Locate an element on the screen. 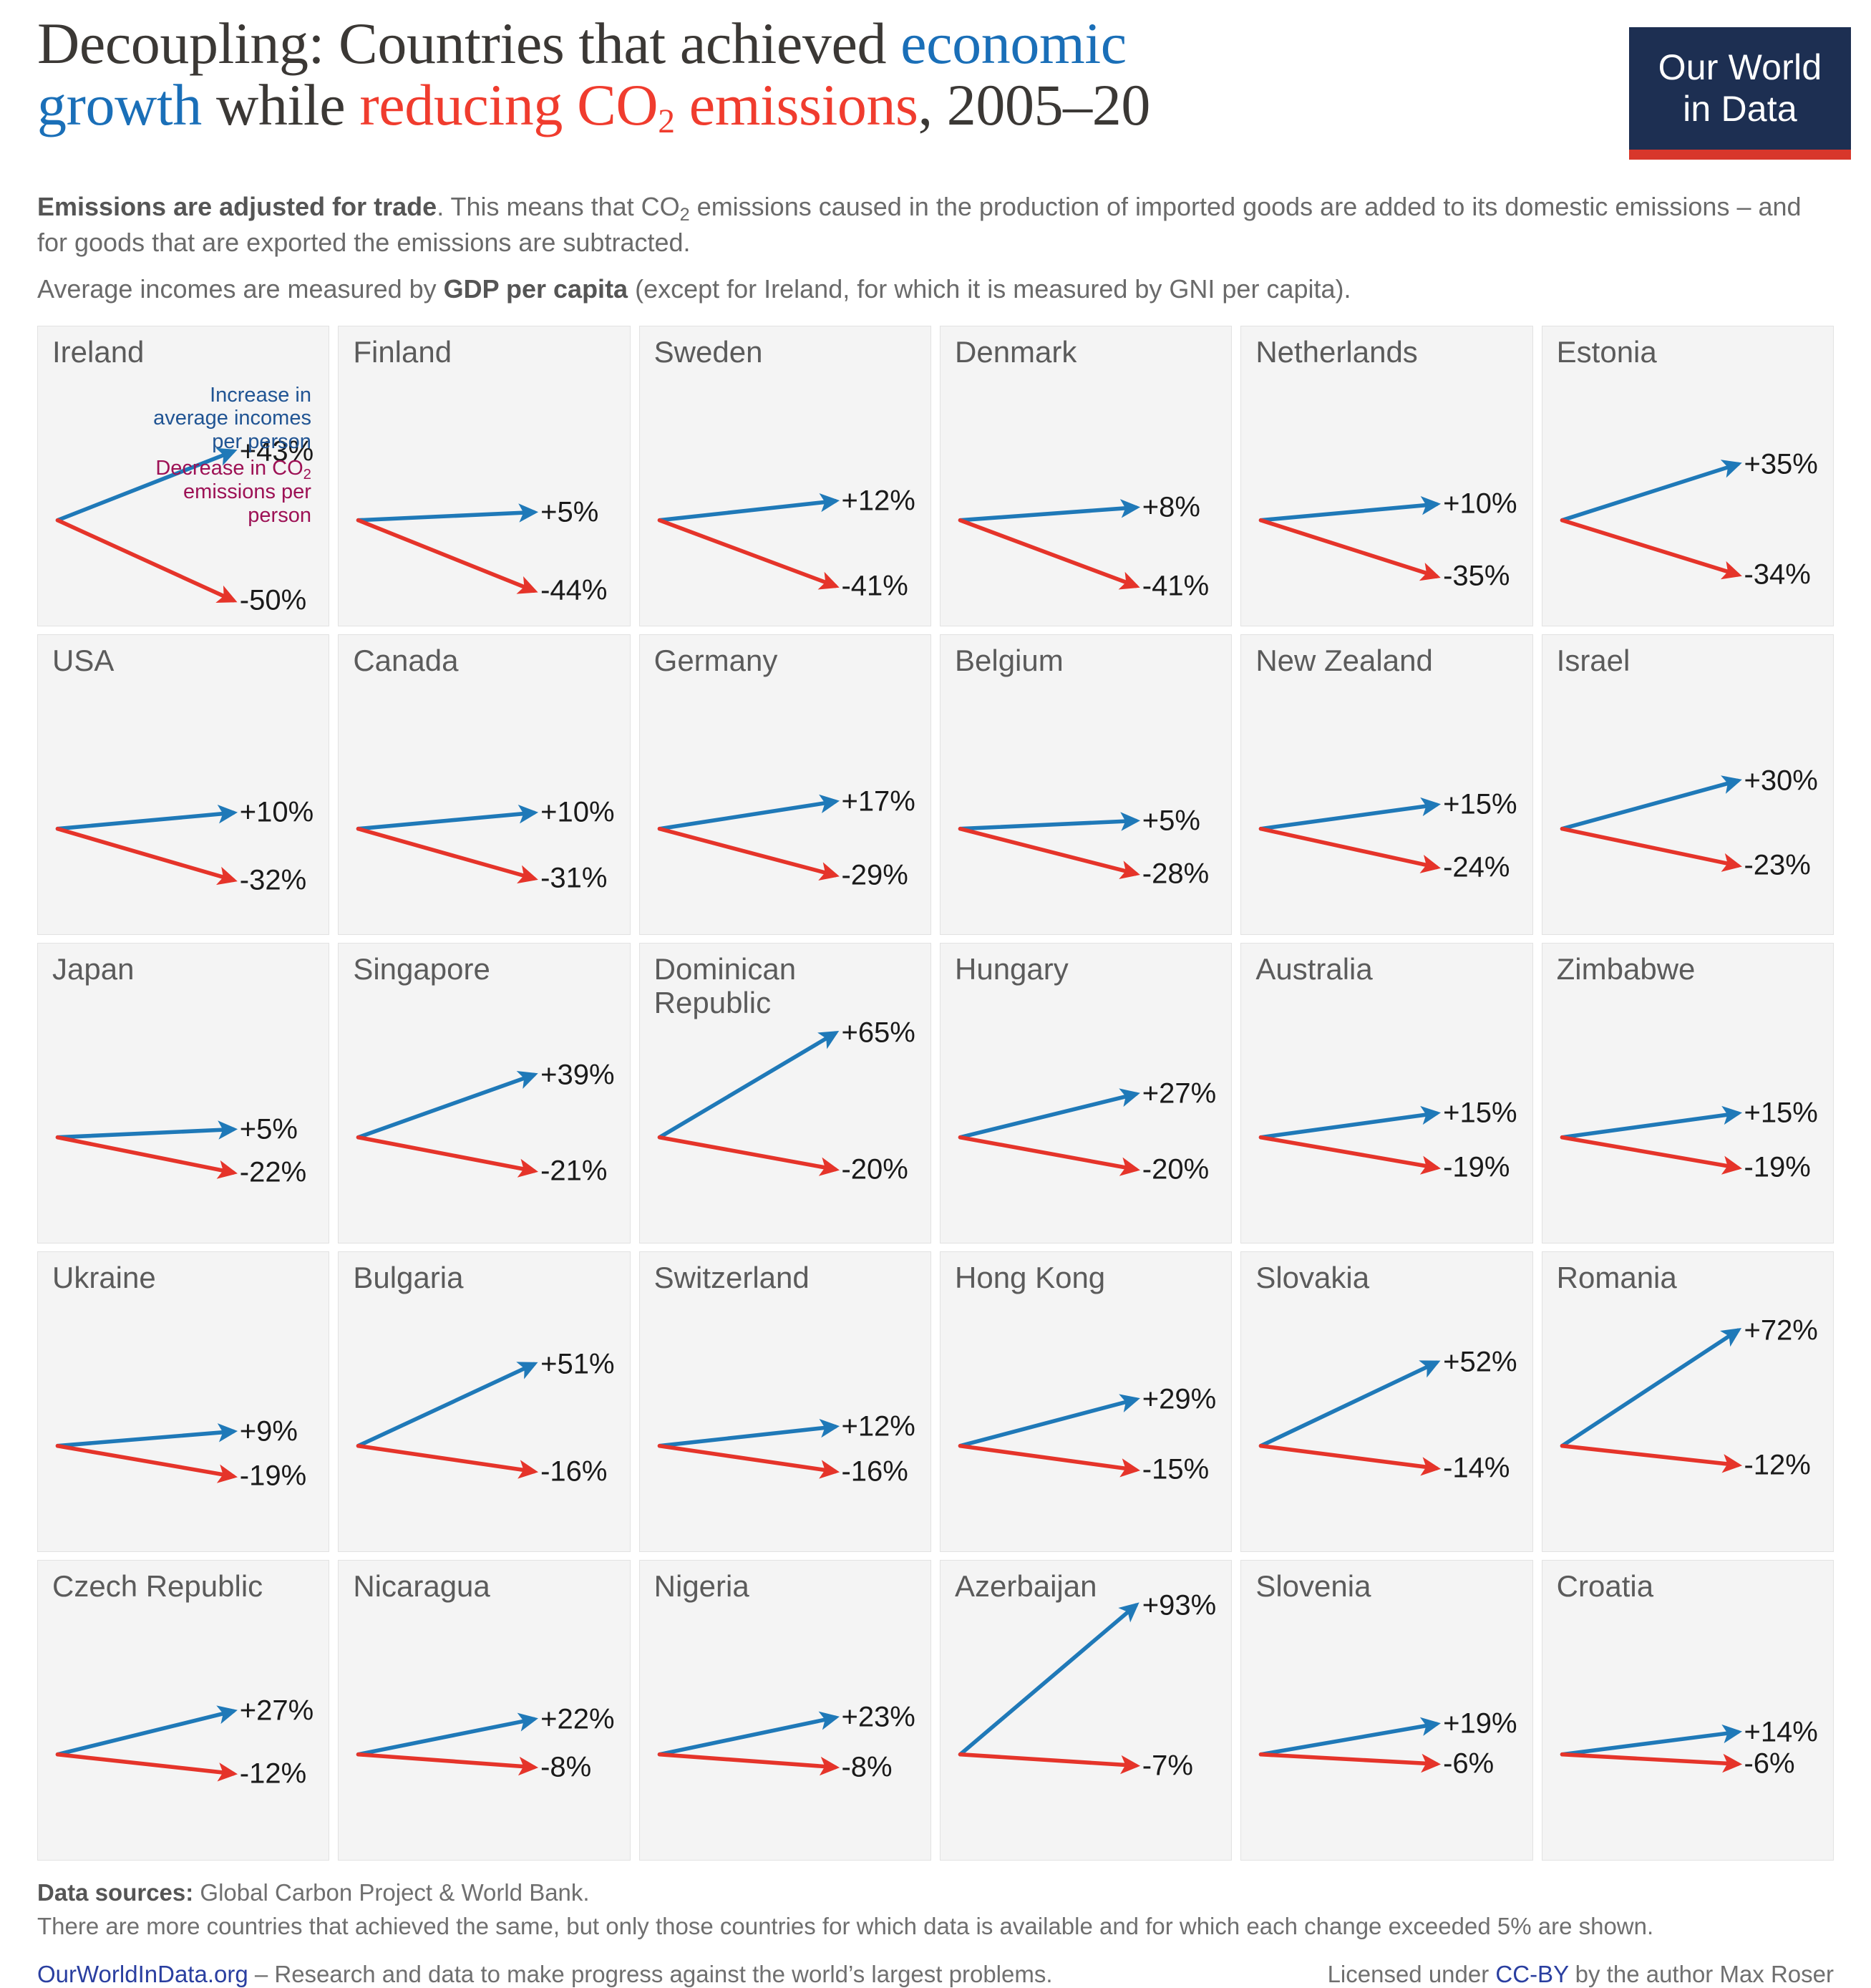 This screenshot has width=1871, height=1988. country-panel: Singapore +39% -21% is located at coordinates (484, 1093).